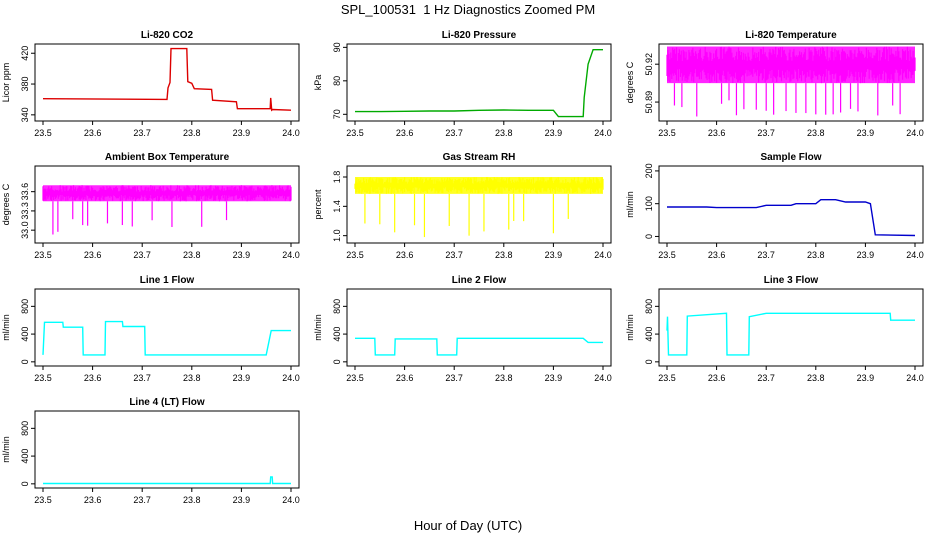 The width and height of the screenshot is (936, 540). Describe the element at coordinates (468, 9) in the screenshot. I see `page-title: SPL_100531 1 Hz Diagnostics Zoomed PM` at that location.